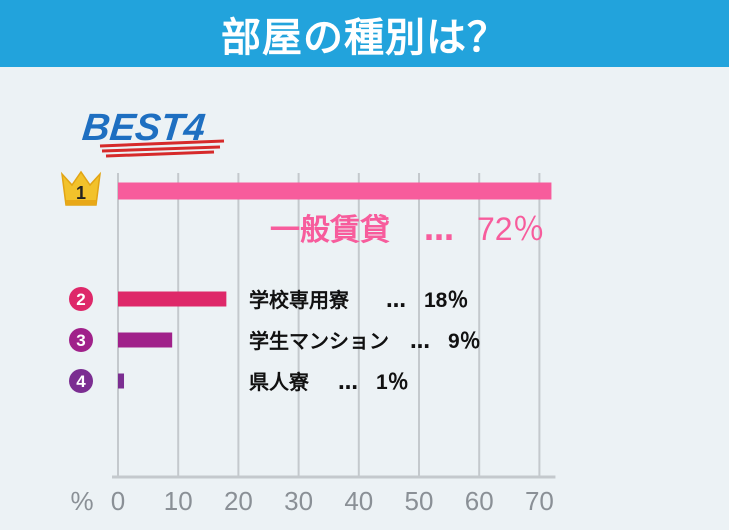 This screenshot has width=729, height=530. I want to click on bar-label-value: 1％, so click(392, 382).